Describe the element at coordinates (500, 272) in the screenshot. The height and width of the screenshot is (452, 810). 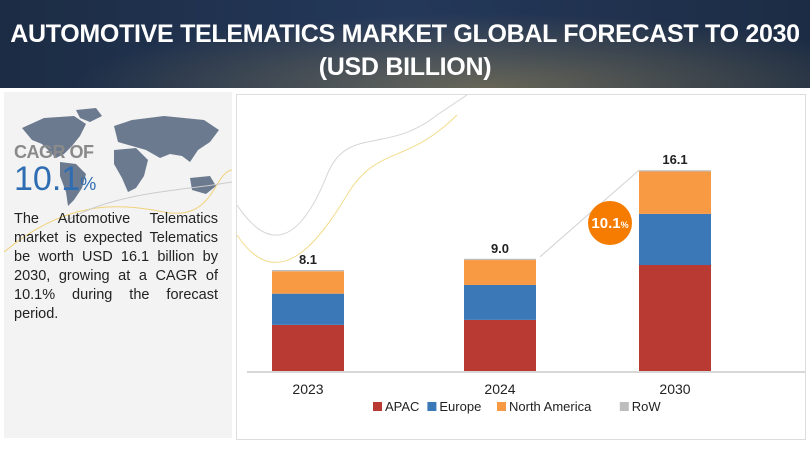
I see `bar-north-america-2024` at that location.